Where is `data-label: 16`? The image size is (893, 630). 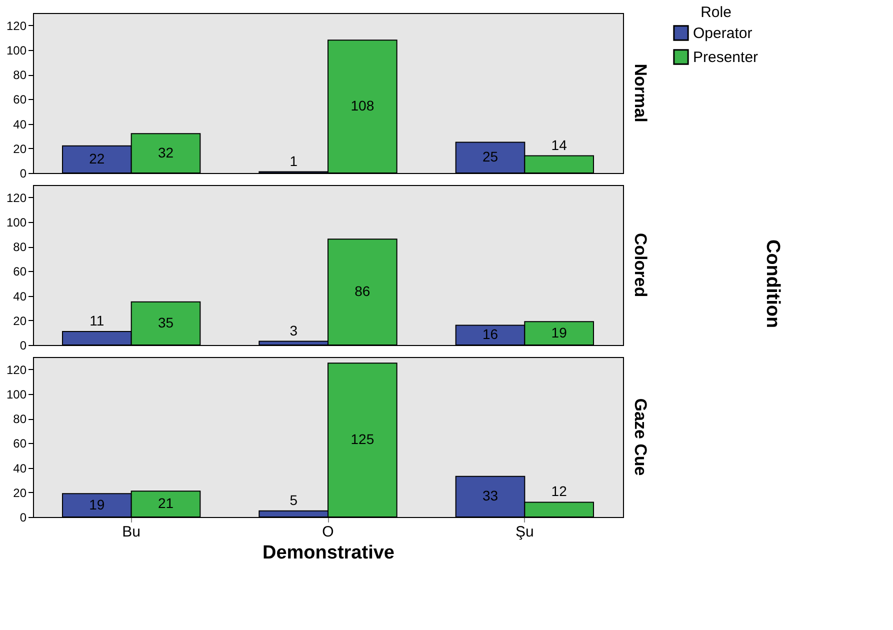 data-label: 16 is located at coordinates (490, 334).